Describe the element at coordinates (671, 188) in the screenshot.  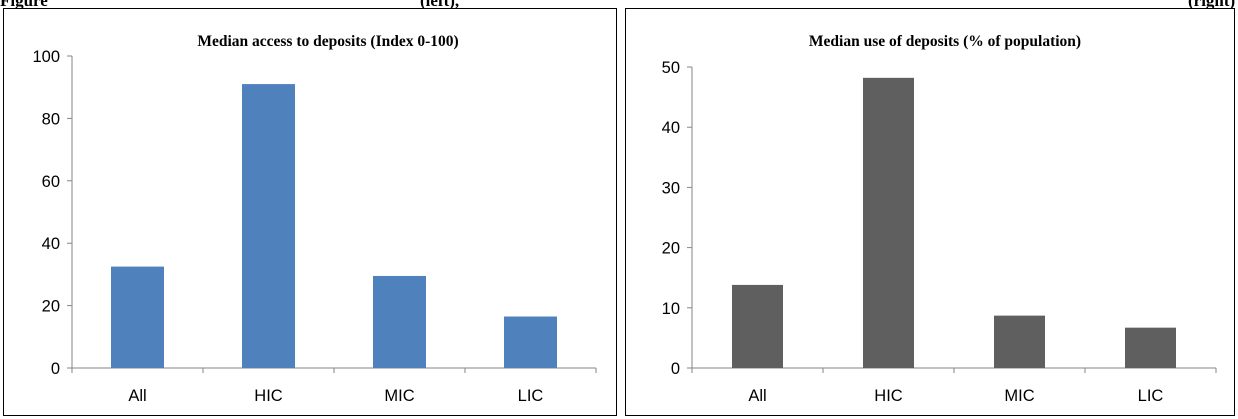
I see `y-tick-label: 30` at that location.